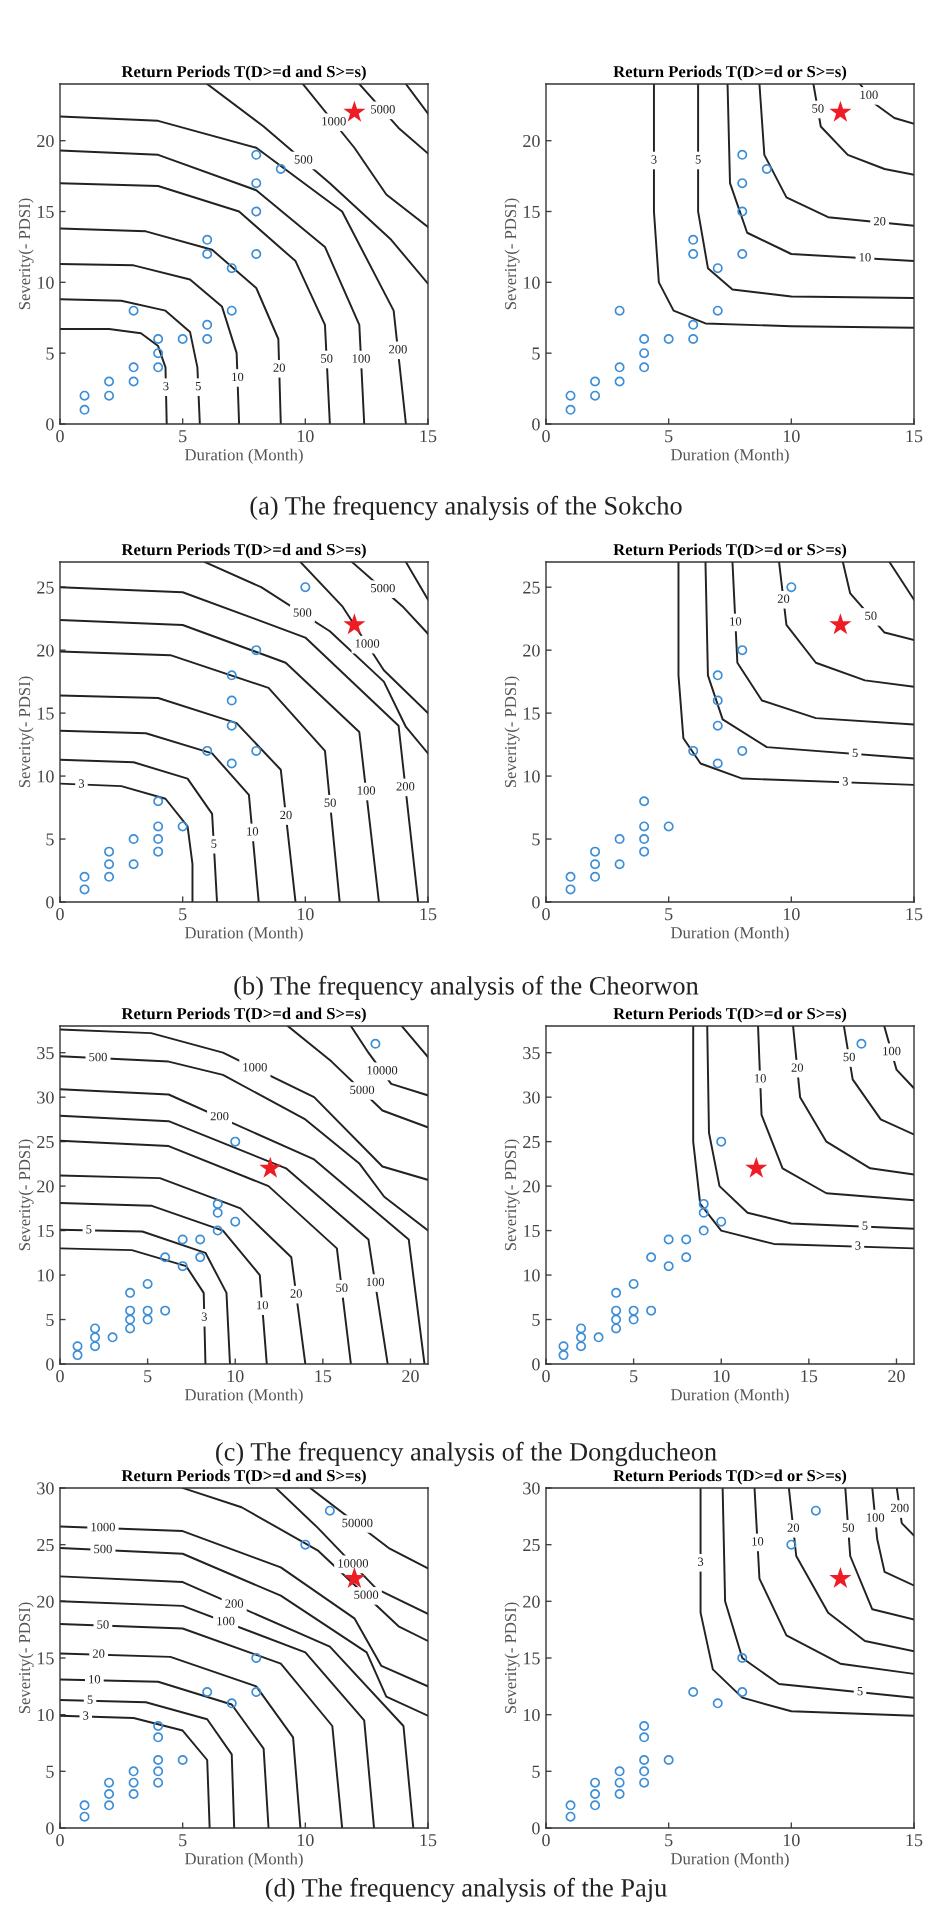  What do you see at coordinates (466, 1454) in the screenshot?
I see `text: (c) The frequency analysis of the Dongducheon` at bounding box center [466, 1454].